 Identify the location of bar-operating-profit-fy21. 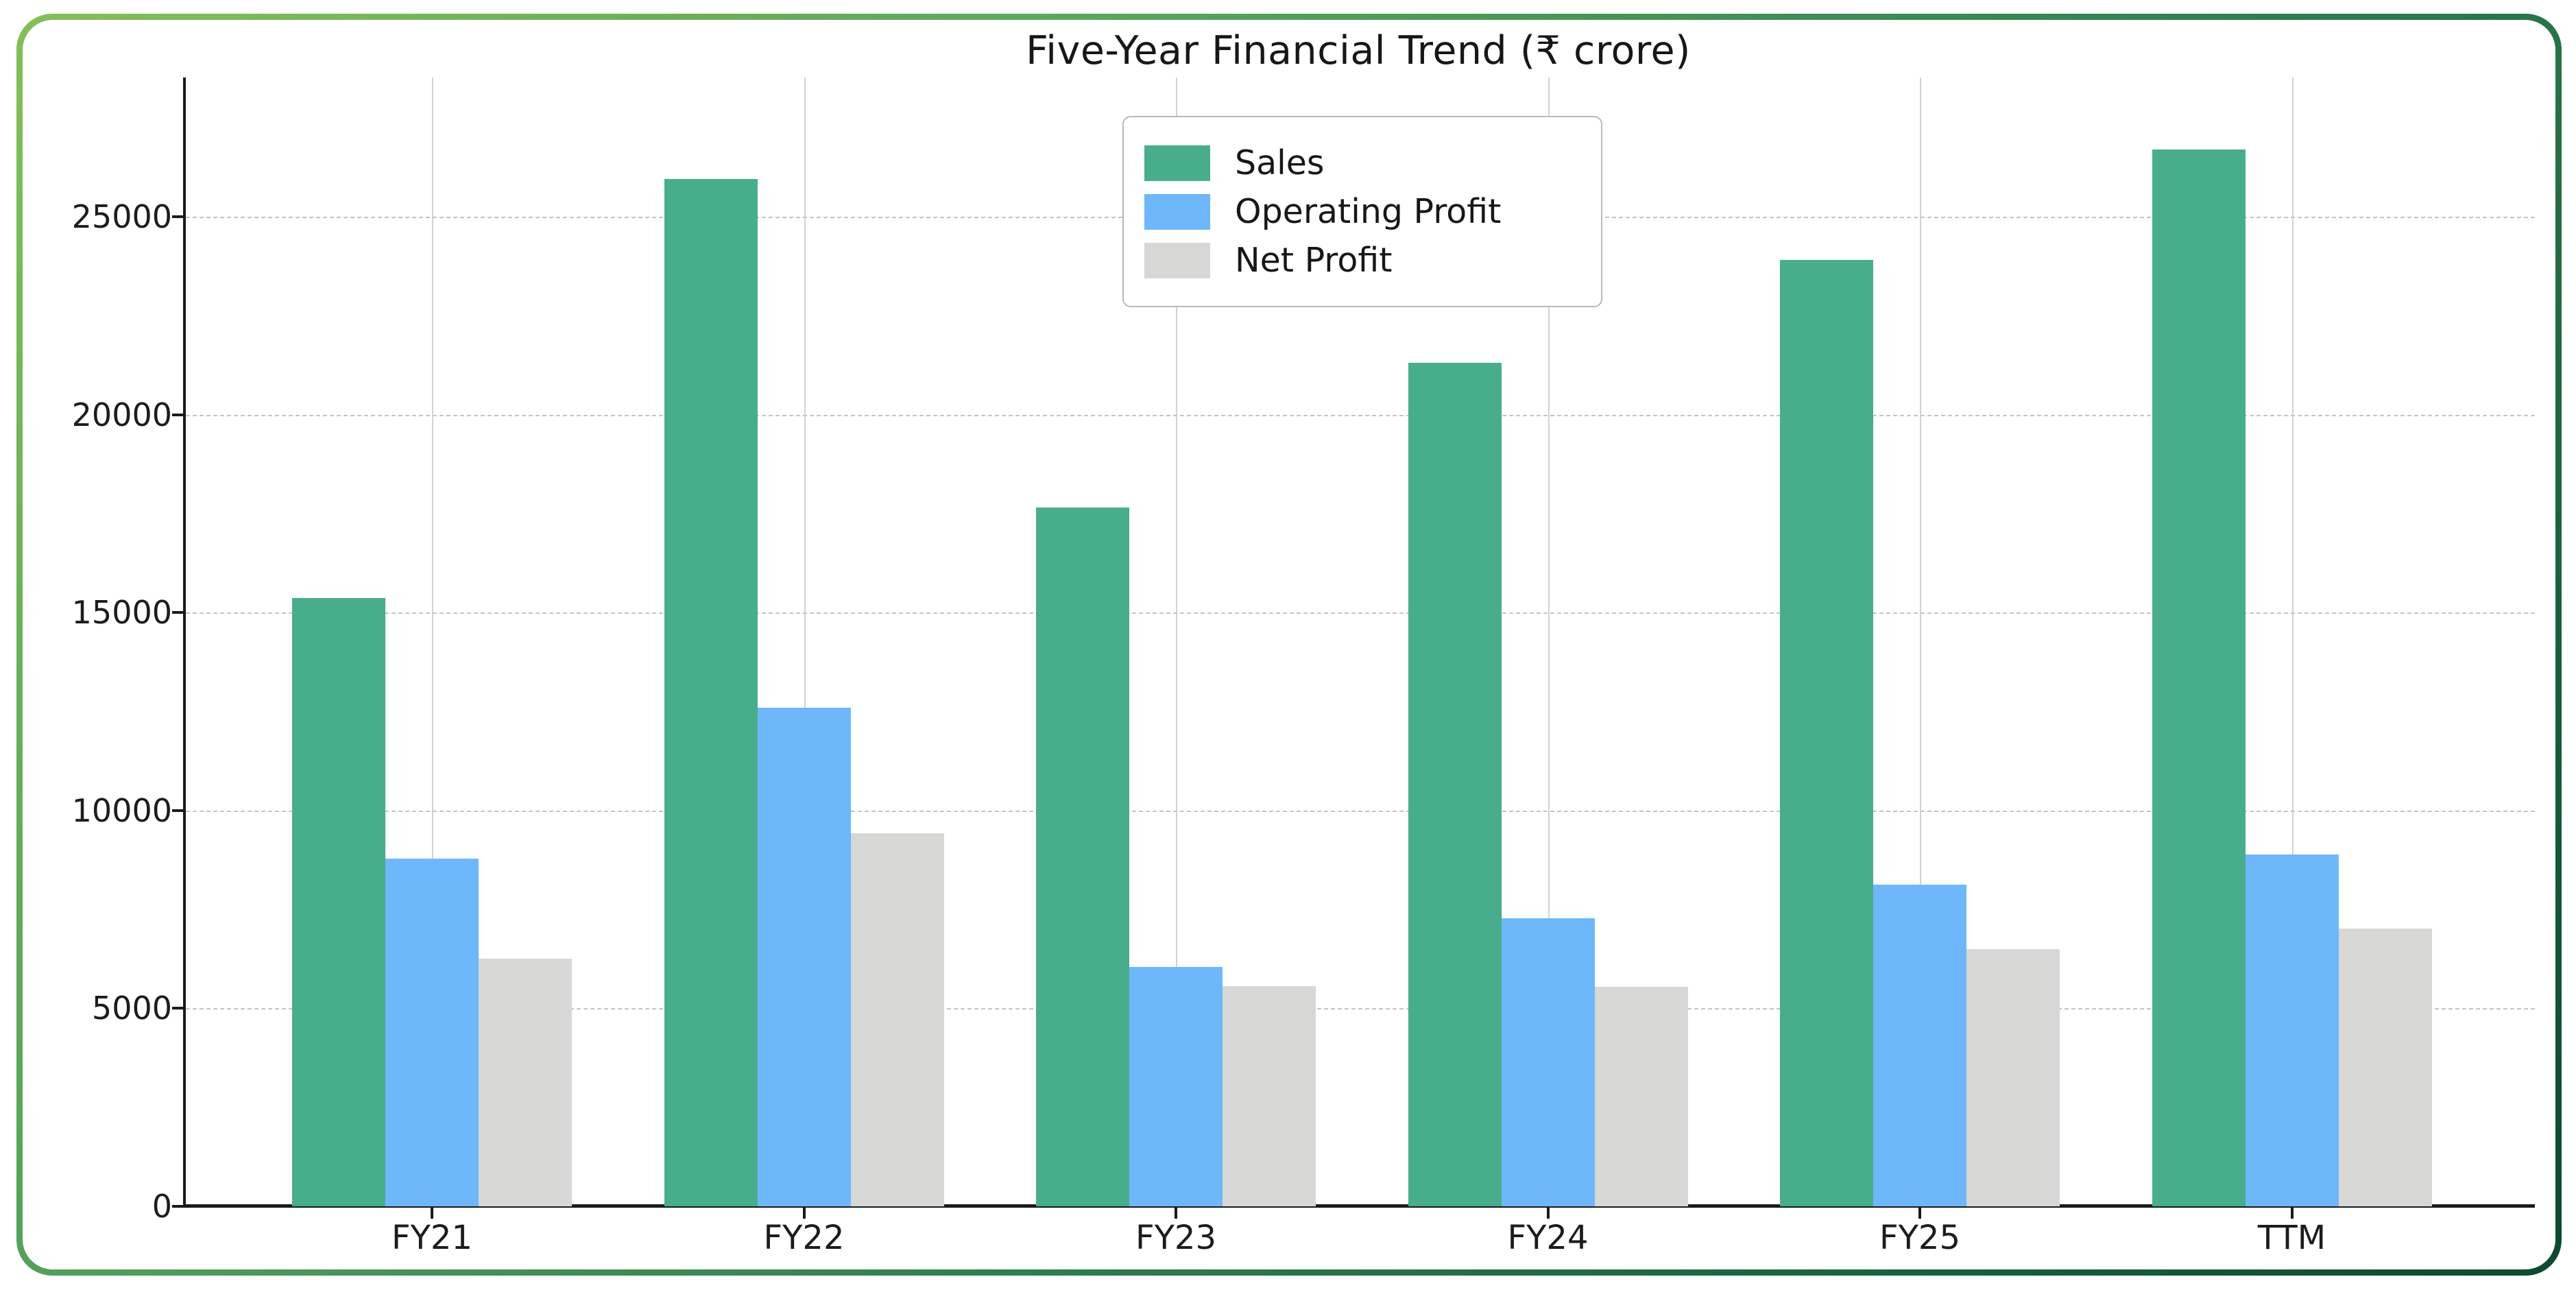
(432, 1032).